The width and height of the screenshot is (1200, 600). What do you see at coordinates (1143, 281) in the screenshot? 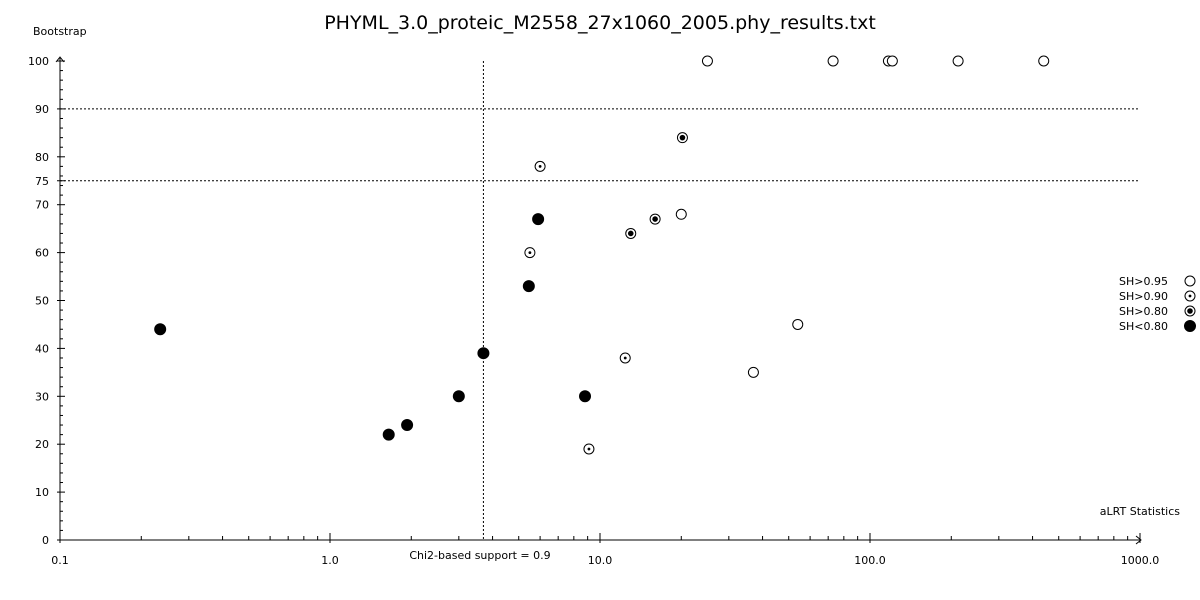
I see `legend-label: SH>0.95` at bounding box center [1143, 281].